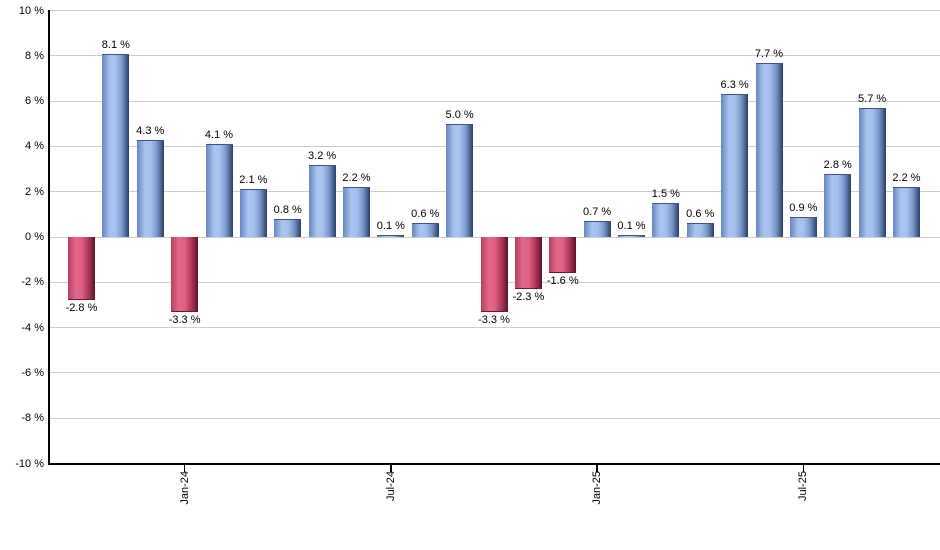  What do you see at coordinates (219, 135) in the screenshot?
I see `bar-value-label: 4.1 %` at bounding box center [219, 135].